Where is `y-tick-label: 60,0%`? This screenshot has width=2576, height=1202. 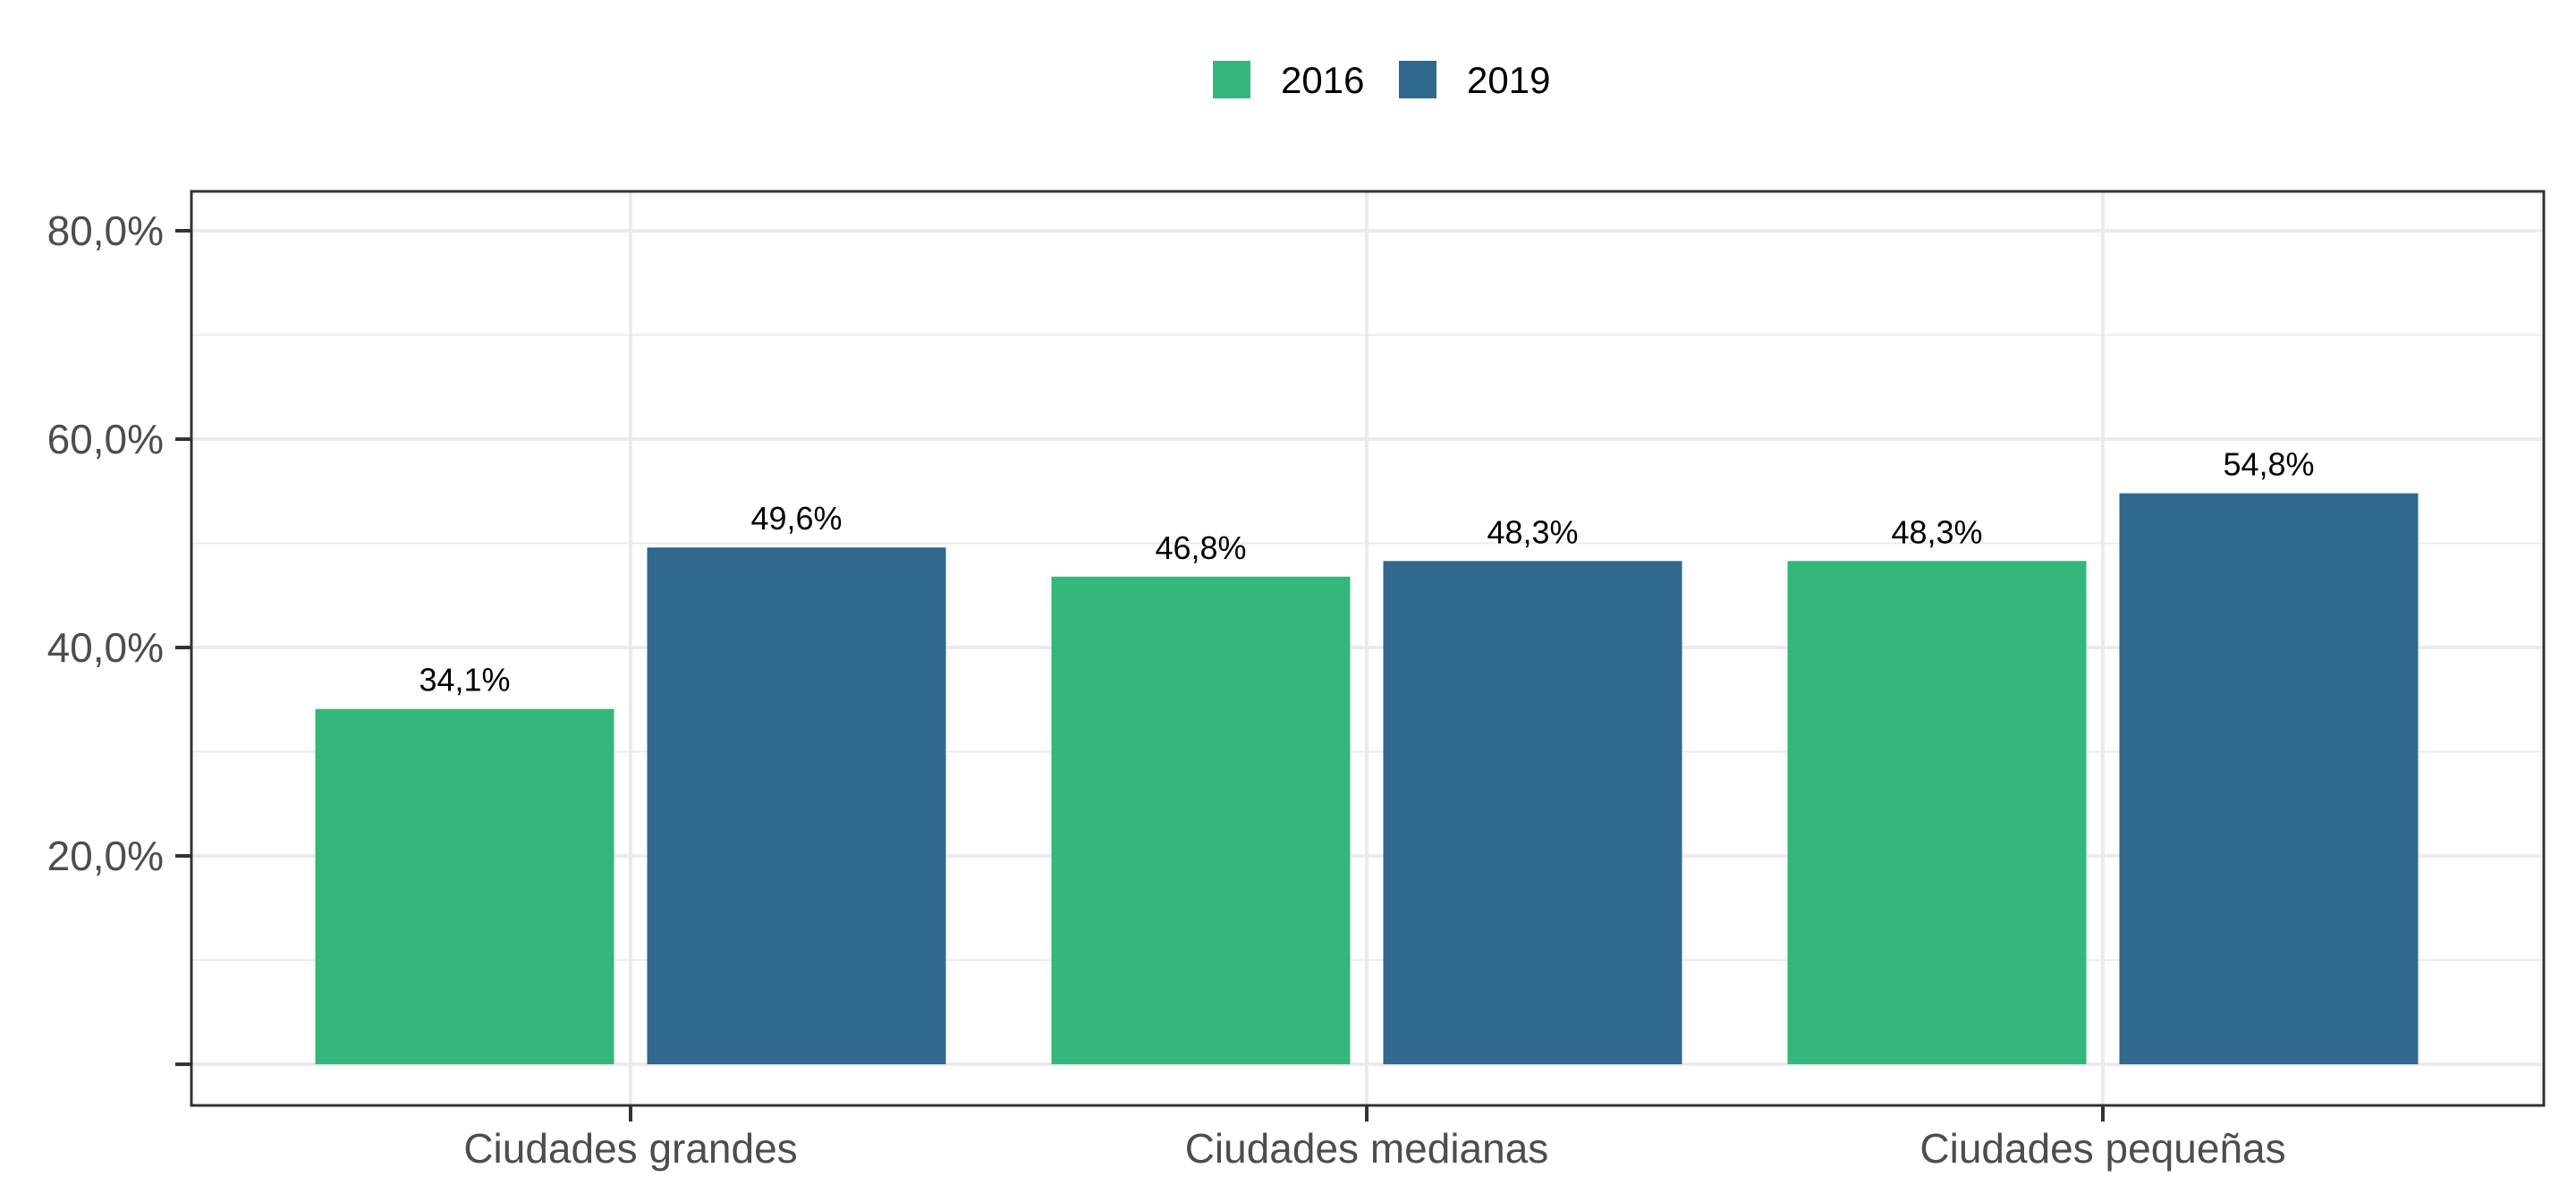 y-tick-label: 60,0% is located at coordinates (105, 439).